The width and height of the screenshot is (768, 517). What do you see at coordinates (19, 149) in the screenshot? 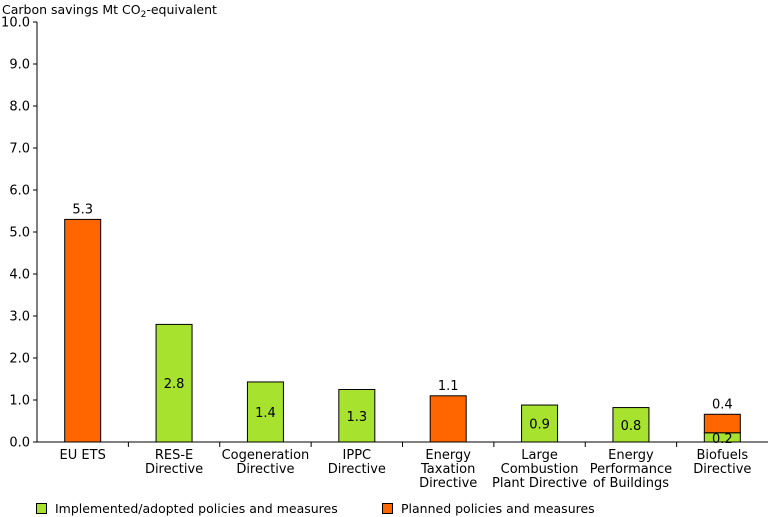
I see `y-tick-label: 7.0` at bounding box center [19, 149].